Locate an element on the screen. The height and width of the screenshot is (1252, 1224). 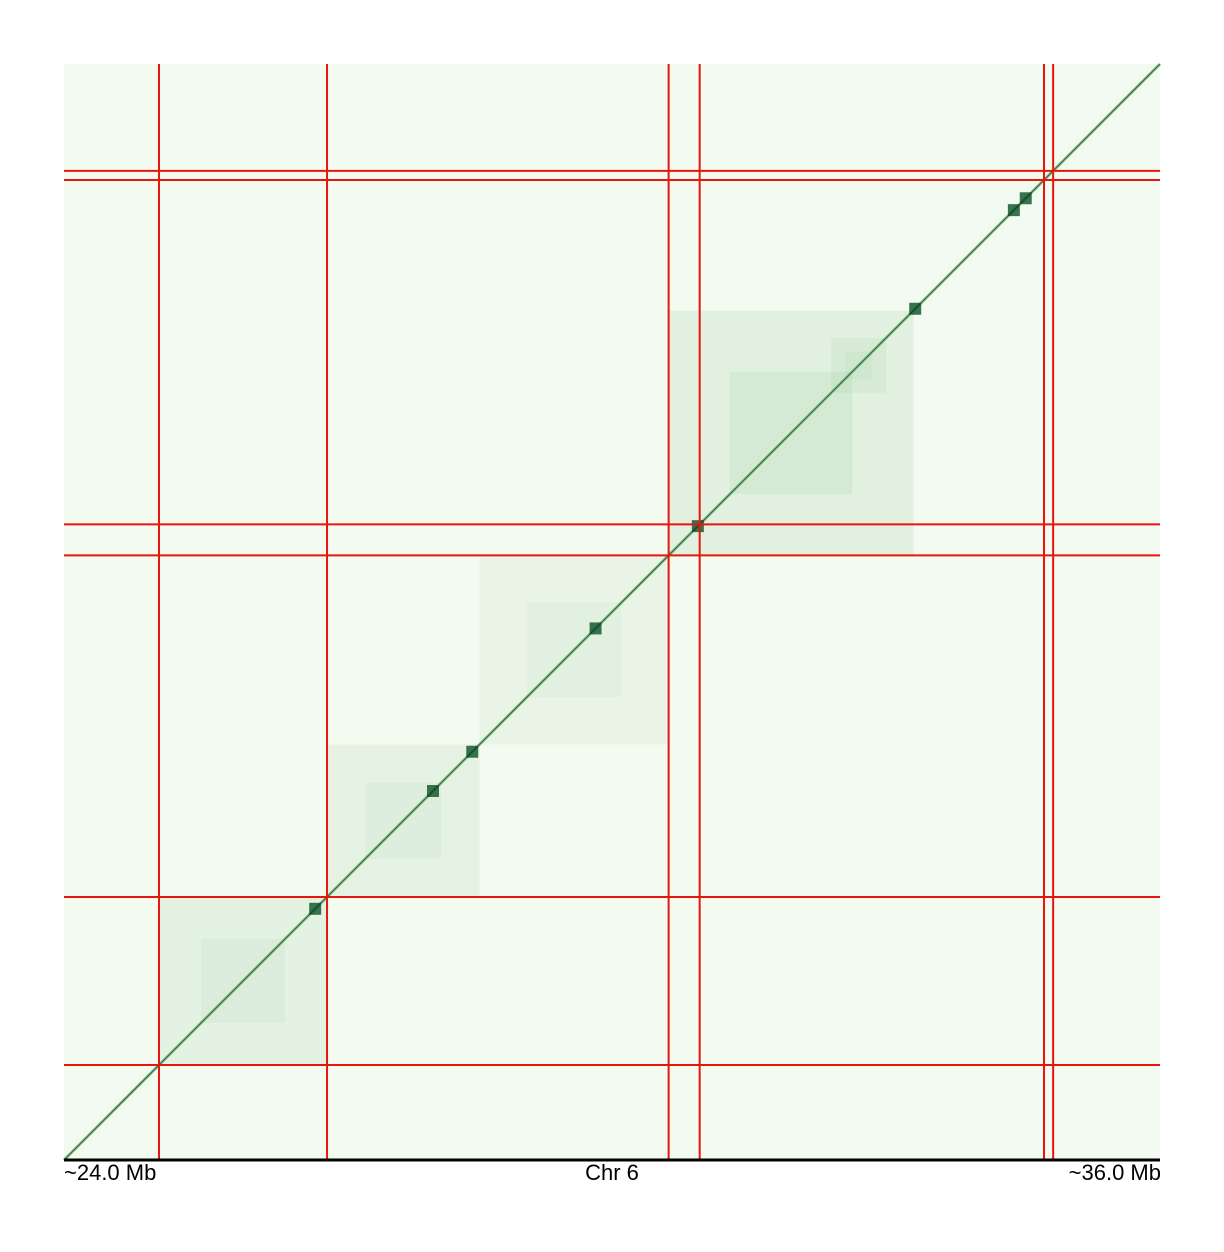
axis-end-label: ~36.0 Mb is located at coordinates (1114, 1172).